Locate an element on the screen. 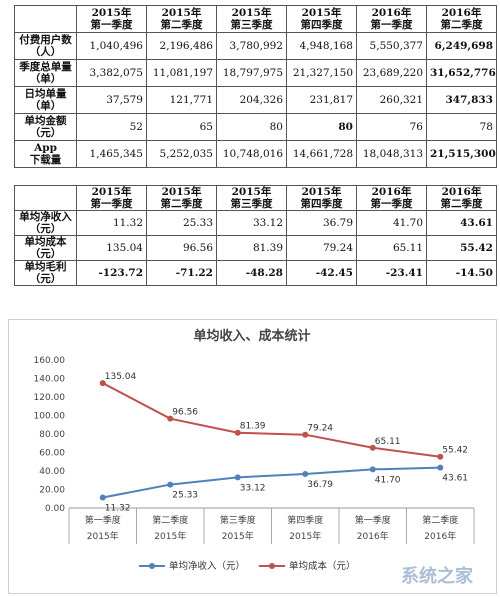  table-cell: 55.42 is located at coordinates (461, 248).